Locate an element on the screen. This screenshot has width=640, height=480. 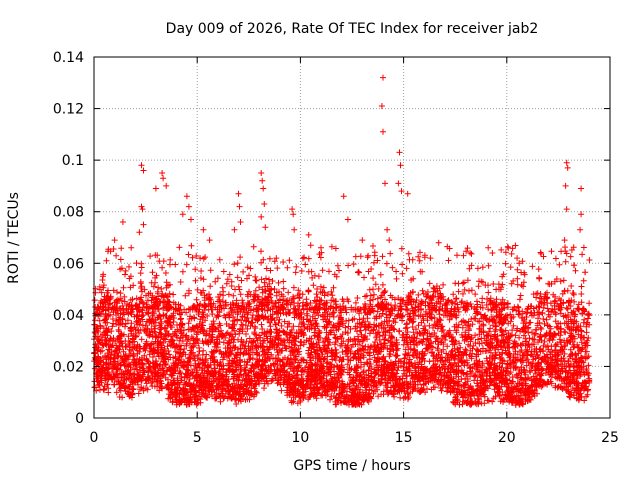
y-tick-label: 0.04 is located at coordinates (68, 316).